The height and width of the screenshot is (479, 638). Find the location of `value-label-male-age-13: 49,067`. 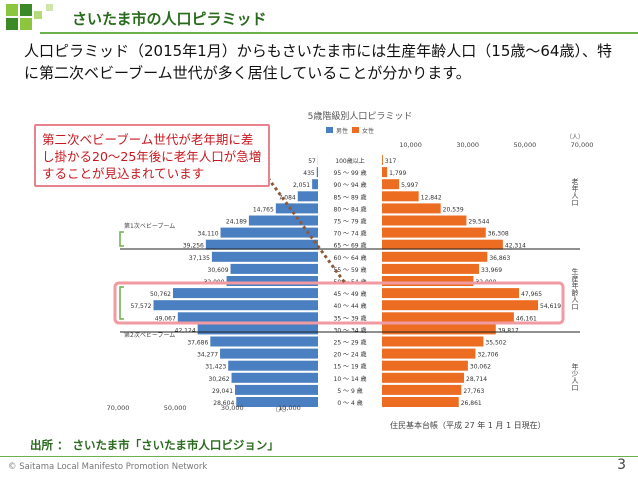

value-label-male-age-13: 49,067 is located at coordinates (165, 318).